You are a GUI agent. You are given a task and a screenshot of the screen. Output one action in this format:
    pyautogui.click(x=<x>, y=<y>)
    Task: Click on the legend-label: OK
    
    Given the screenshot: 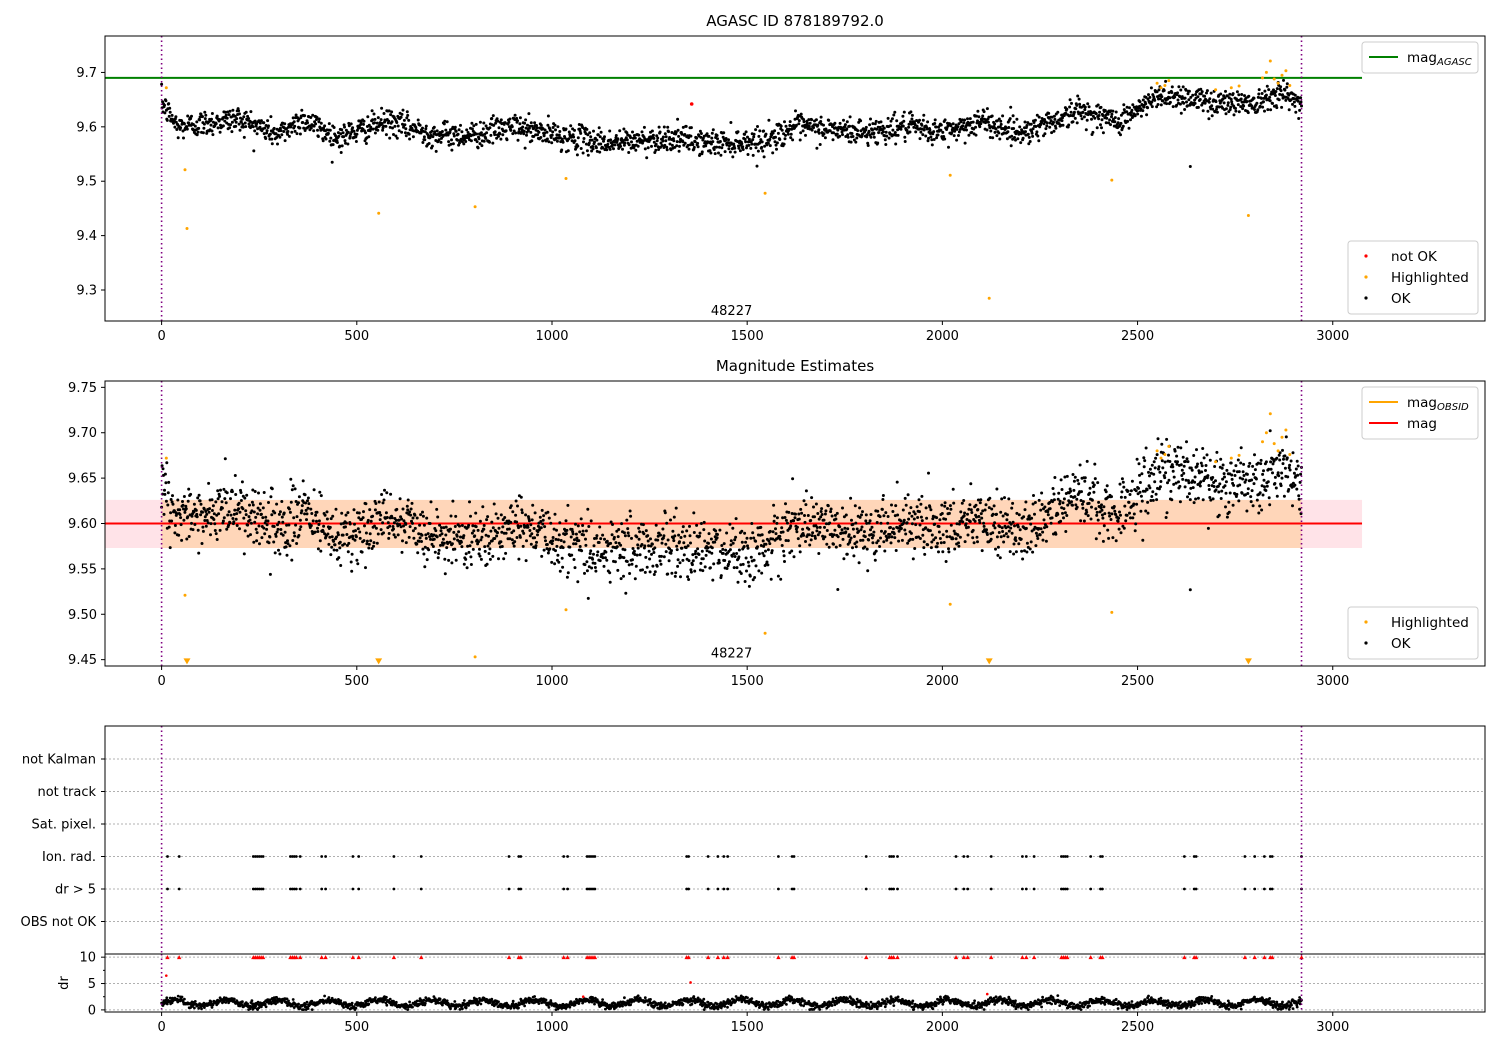 What is the action you would take?
    pyautogui.click(x=1401, y=644)
    